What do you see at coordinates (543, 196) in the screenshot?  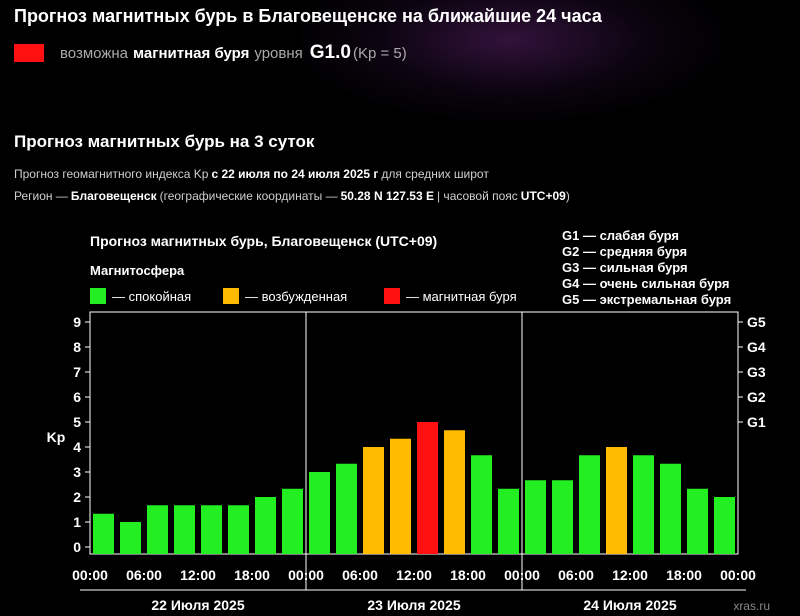 I see `region-tz: UTC+09` at bounding box center [543, 196].